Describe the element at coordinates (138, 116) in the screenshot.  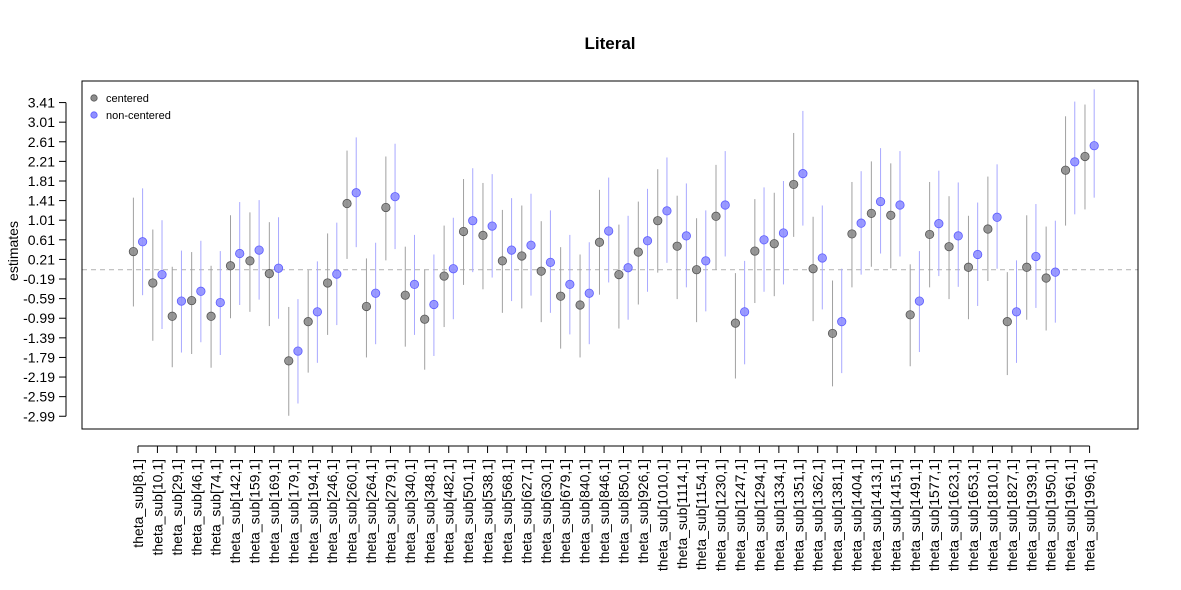
I see `legend-label: non-centered` at that location.